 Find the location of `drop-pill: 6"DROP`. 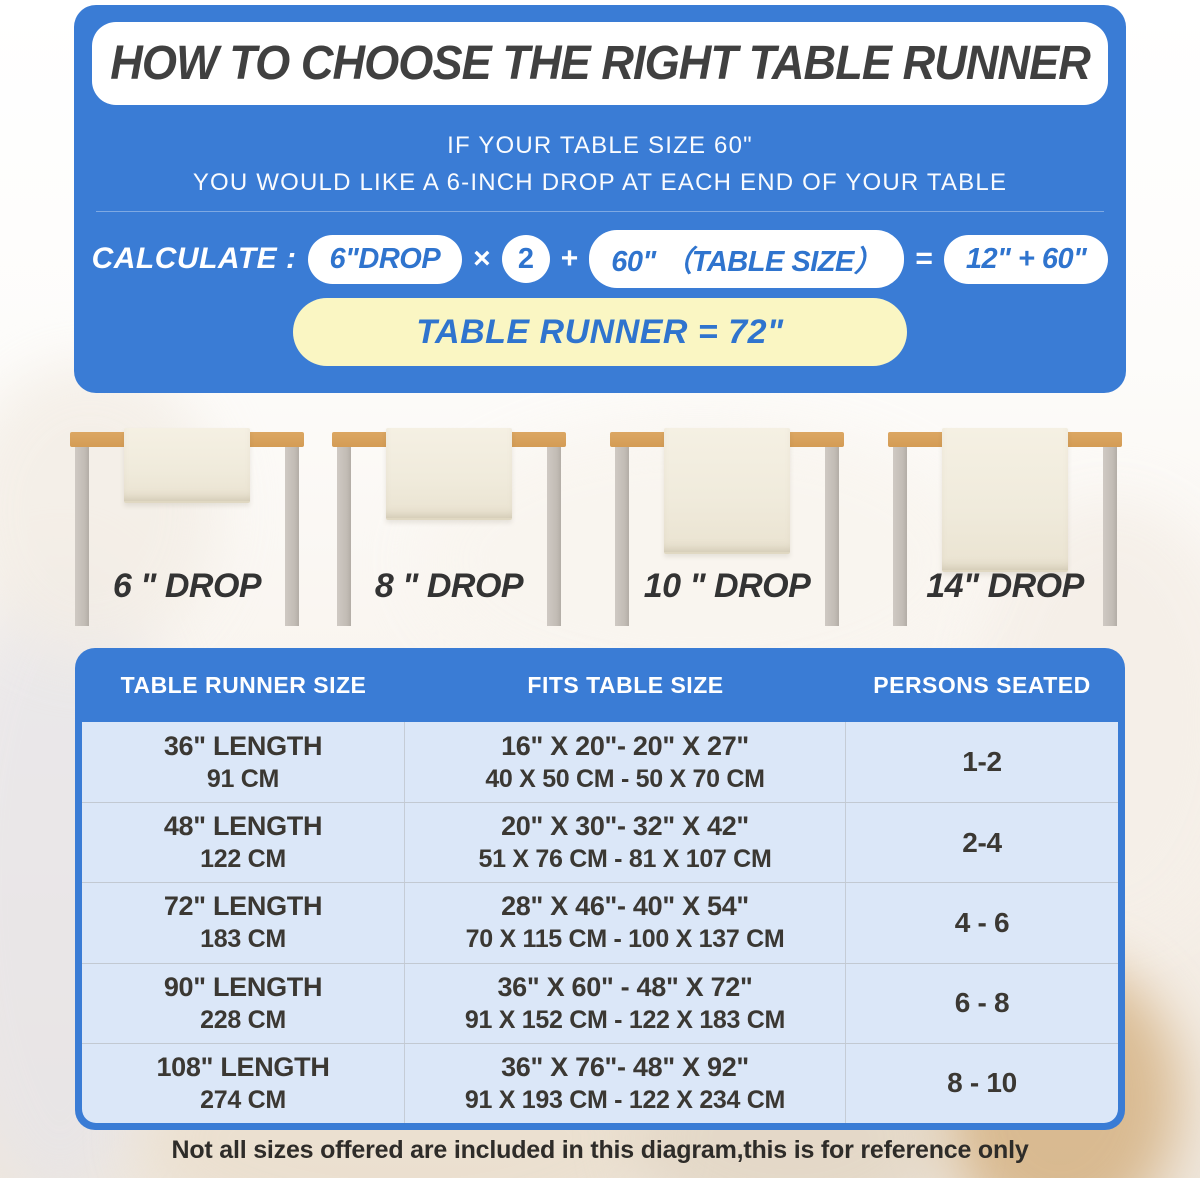

drop-pill: 6"DROP is located at coordinates (385, 259).